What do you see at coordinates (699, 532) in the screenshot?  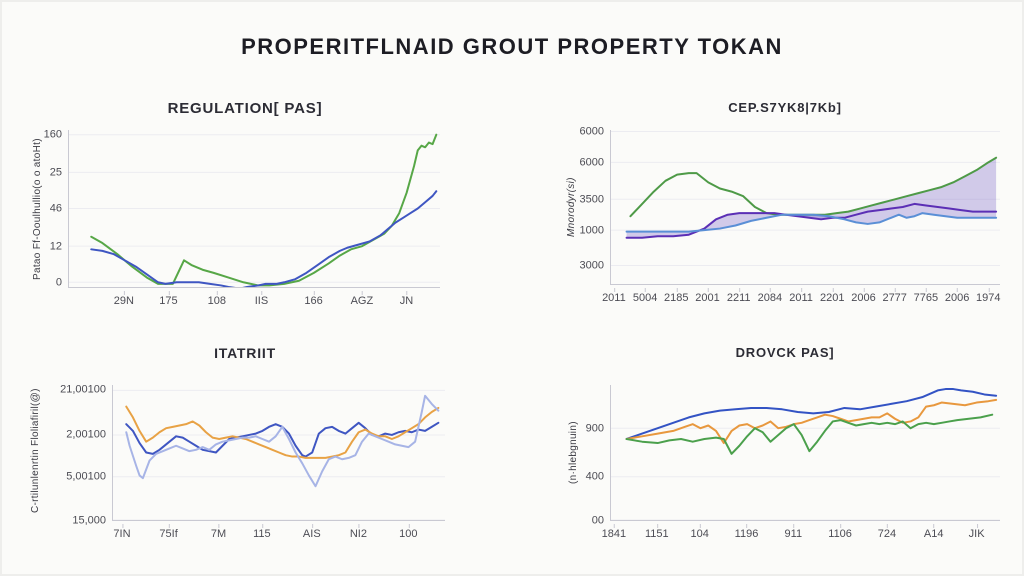 I see `x-tick-label: 104` at bounding box center [699, 532].